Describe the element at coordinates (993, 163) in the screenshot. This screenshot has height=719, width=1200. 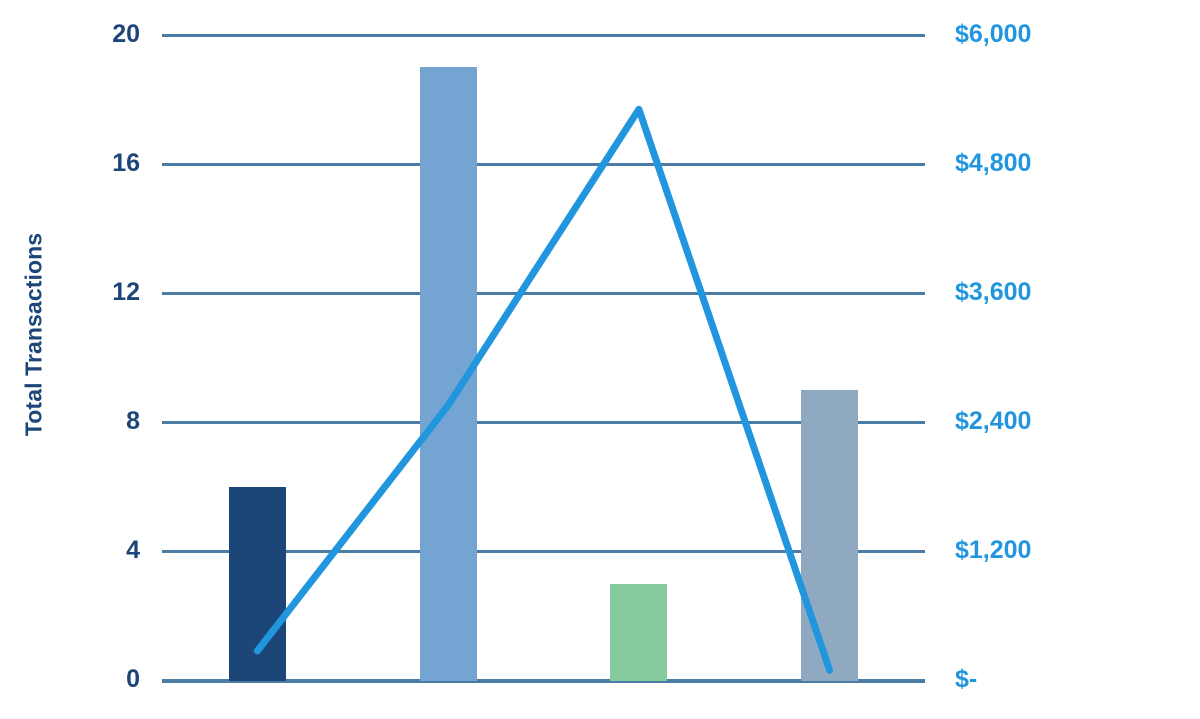
I see `y-right-tick-4800: $4,800` at that location.